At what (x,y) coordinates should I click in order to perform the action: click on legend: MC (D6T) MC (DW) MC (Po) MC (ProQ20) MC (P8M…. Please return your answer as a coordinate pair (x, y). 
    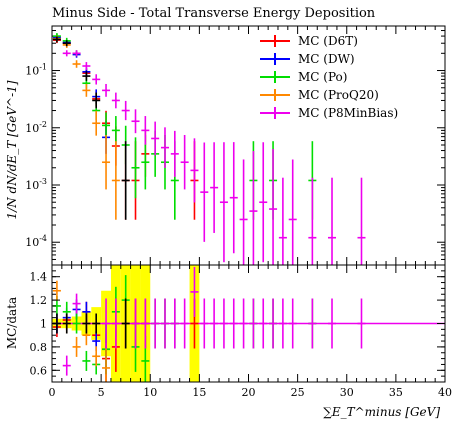
    Looking at the image, I should click on (329, 77).